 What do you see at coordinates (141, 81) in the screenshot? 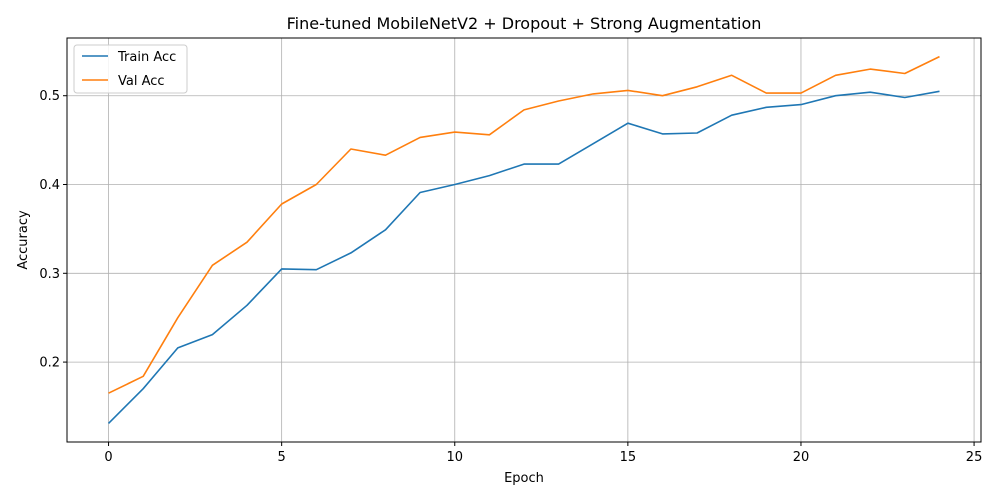
I see `legend-label-val-acc: Val Acc` at bounding box center [141, 81].